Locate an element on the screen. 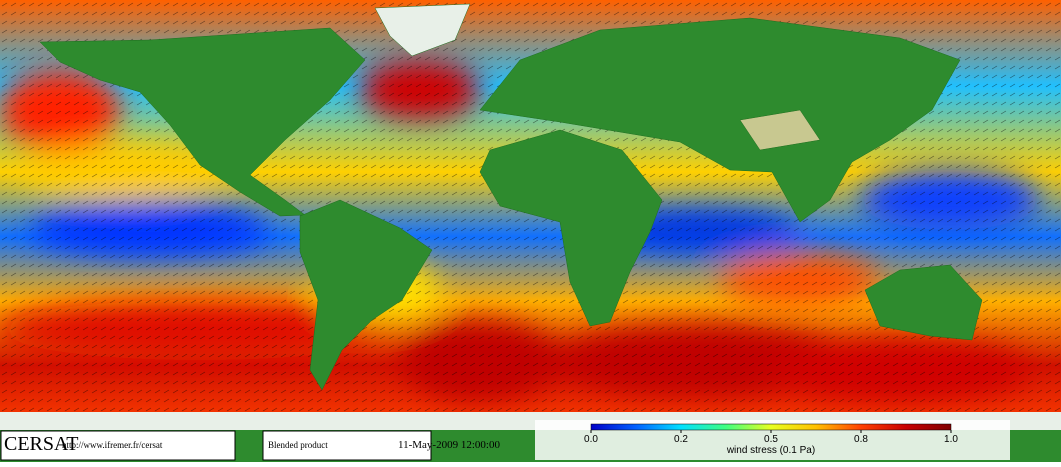 The height and width of the screenshot is (467, 1061). colorbar-label: wind stress (0.1 Pa) is located at coordinates (770, 450).